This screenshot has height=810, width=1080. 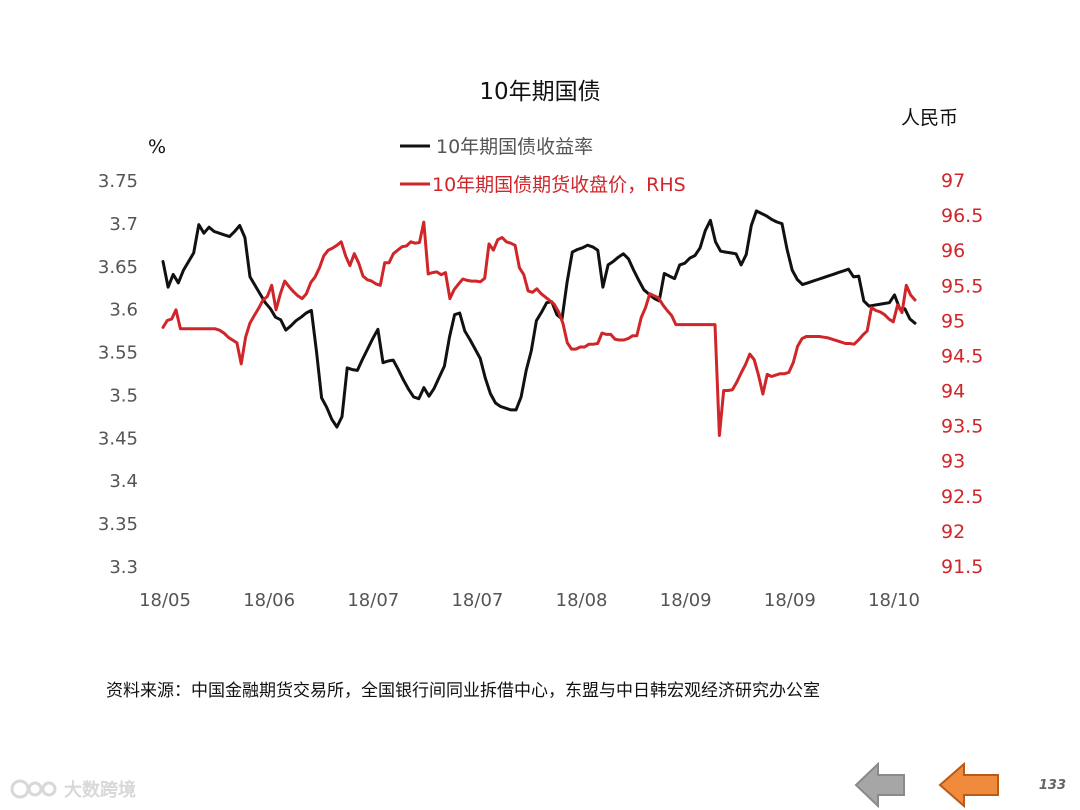 What do you see at coordinates (33, 789) in the screenshot?
I see `watermark-logo-icon` at bounding box center [33, 789].